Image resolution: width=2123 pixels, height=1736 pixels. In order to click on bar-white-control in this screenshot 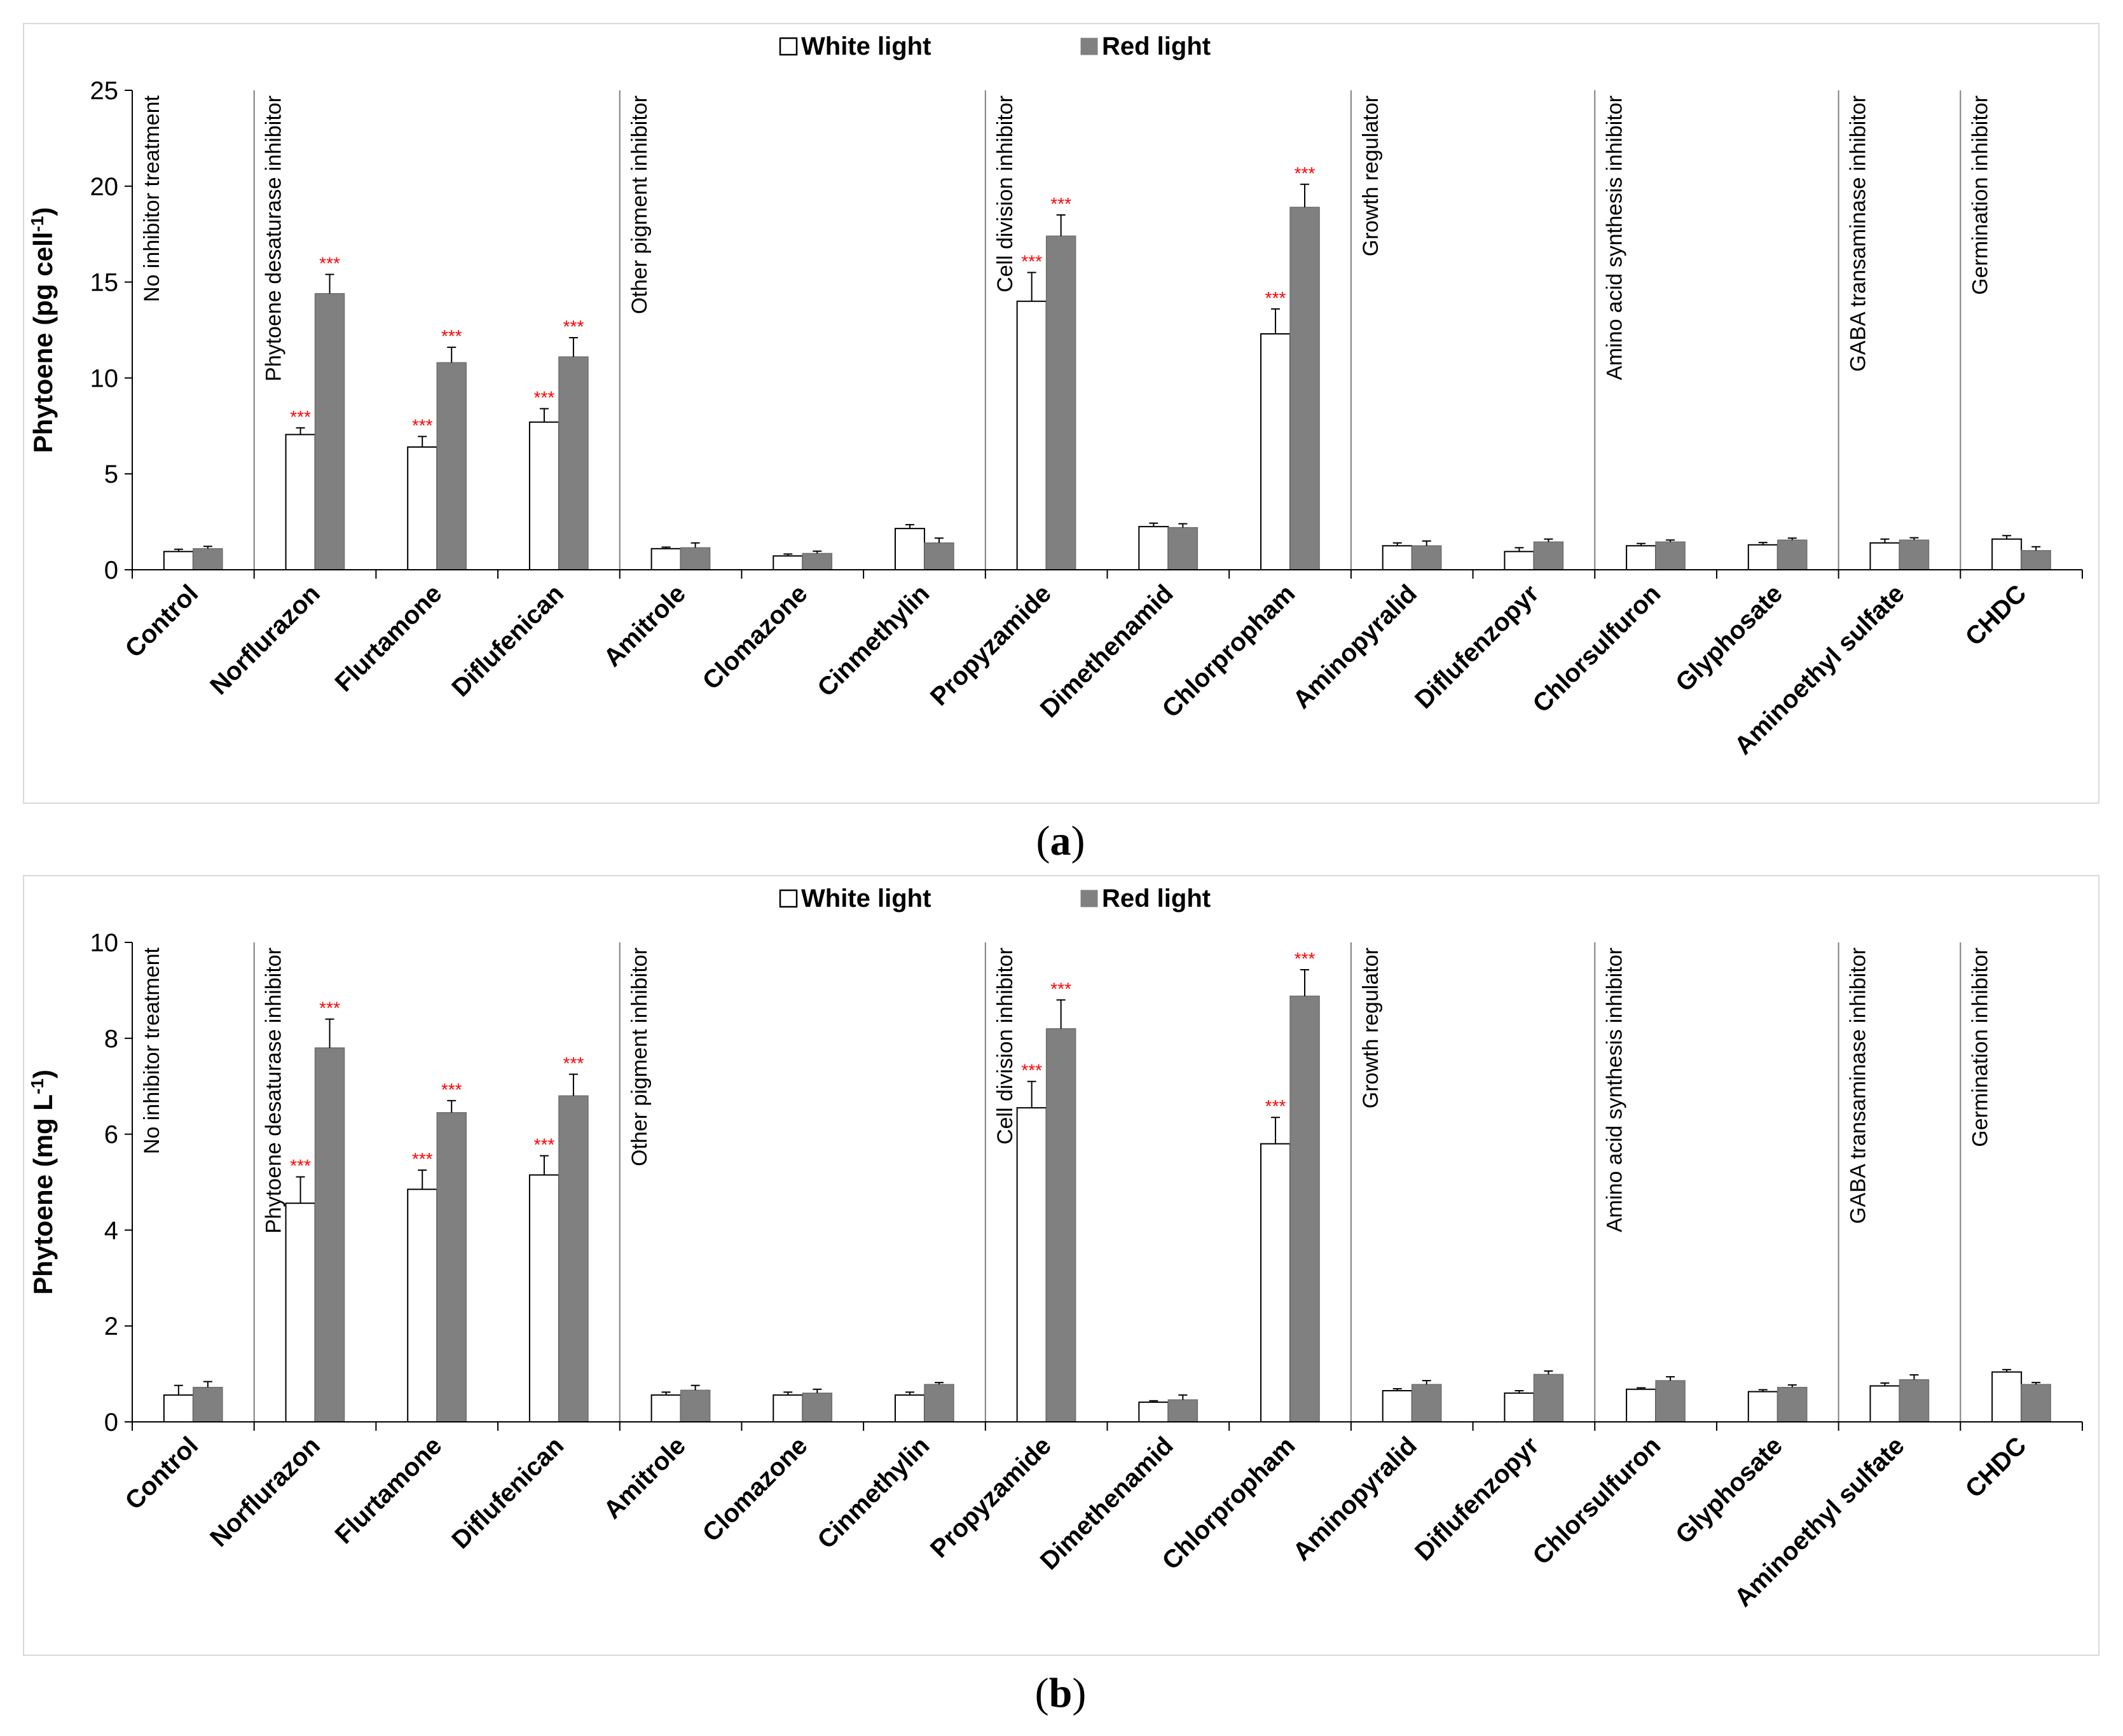, I will do `click(178, 561)`.